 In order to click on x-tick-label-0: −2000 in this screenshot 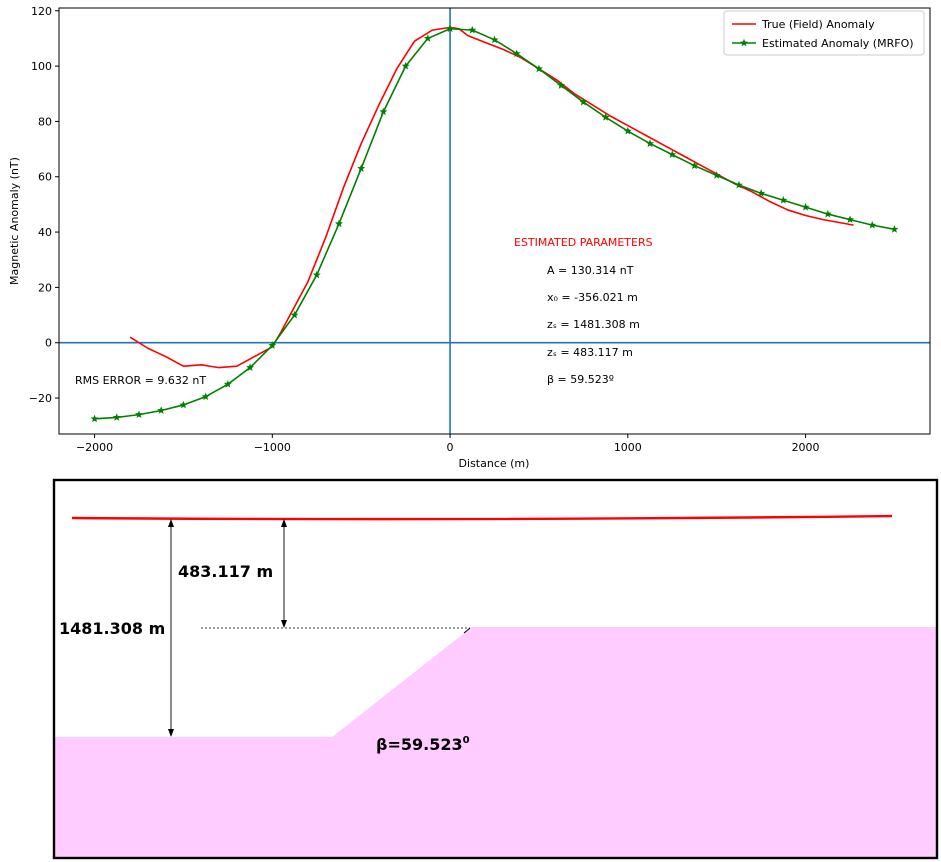, I will do `click(94, 447)`.